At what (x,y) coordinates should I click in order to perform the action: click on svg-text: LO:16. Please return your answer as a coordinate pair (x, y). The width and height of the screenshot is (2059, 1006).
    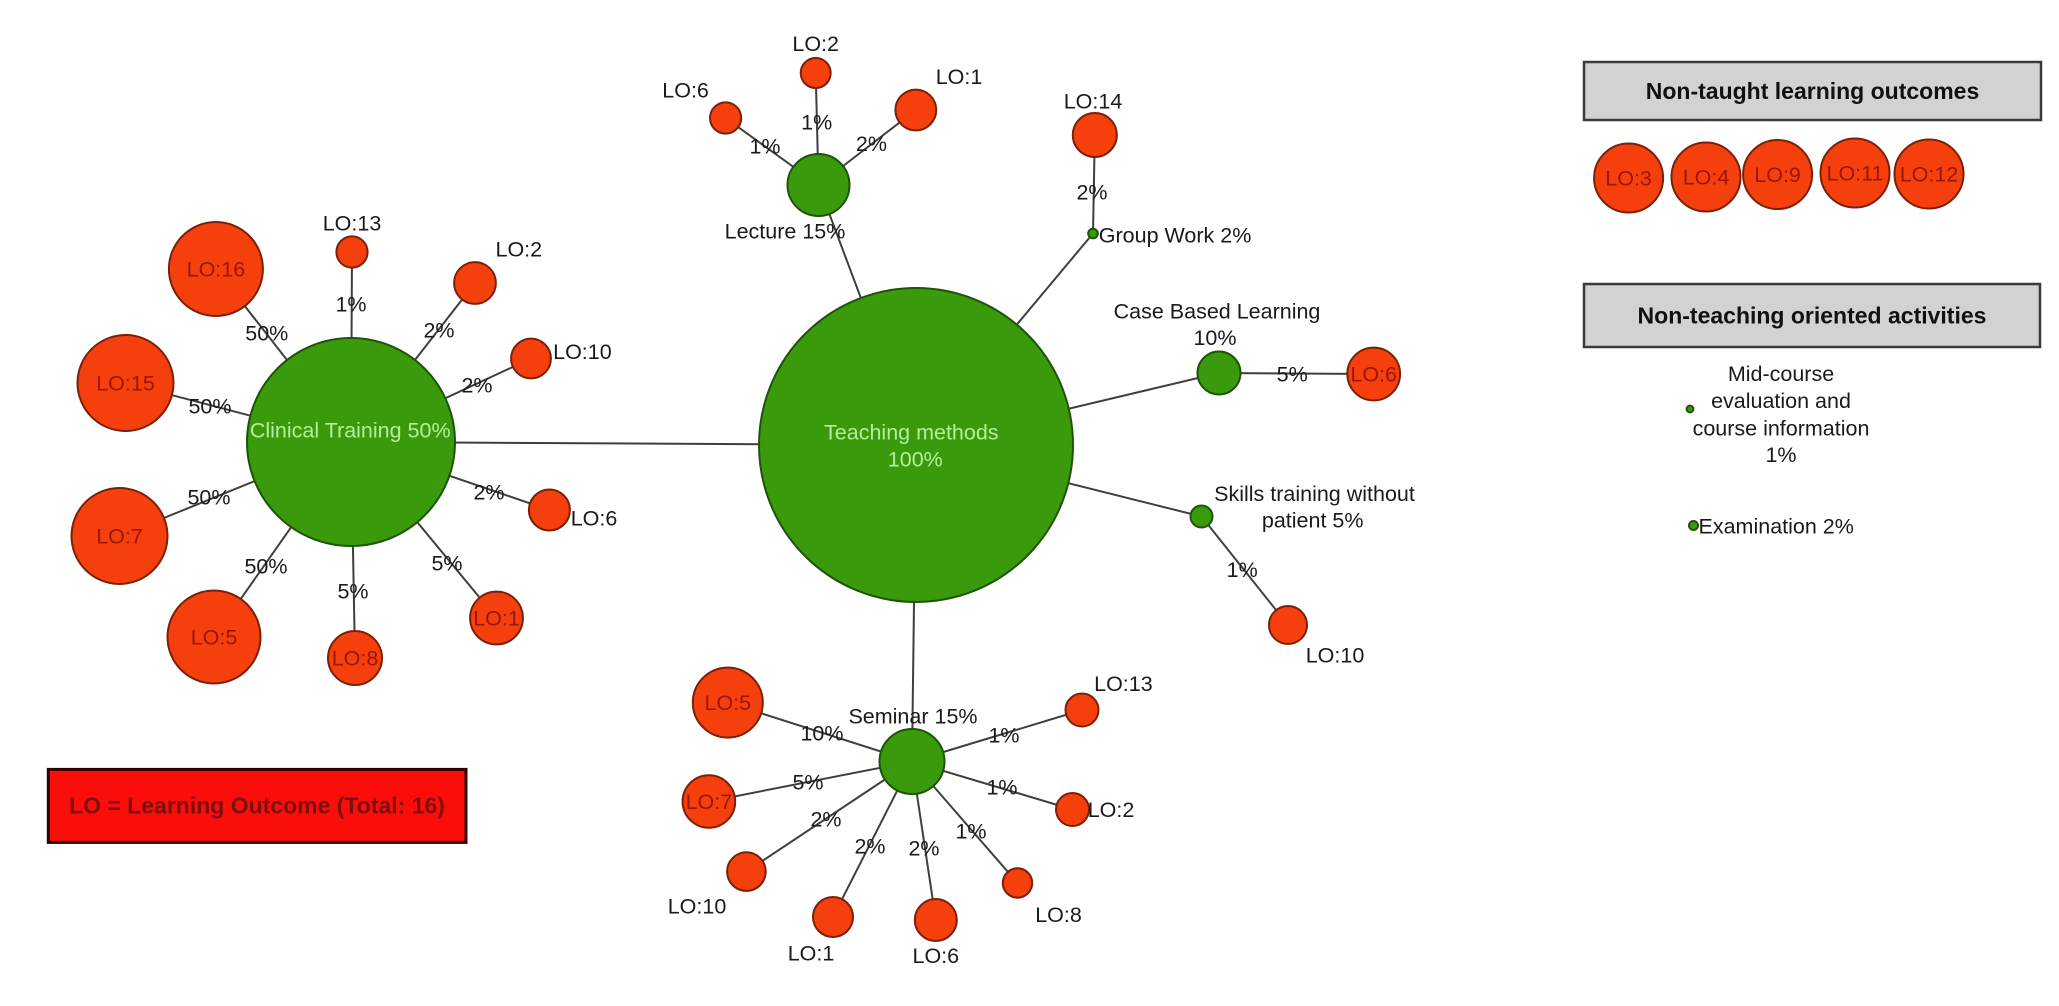
    Looking at the image, I should click on (216, 270).